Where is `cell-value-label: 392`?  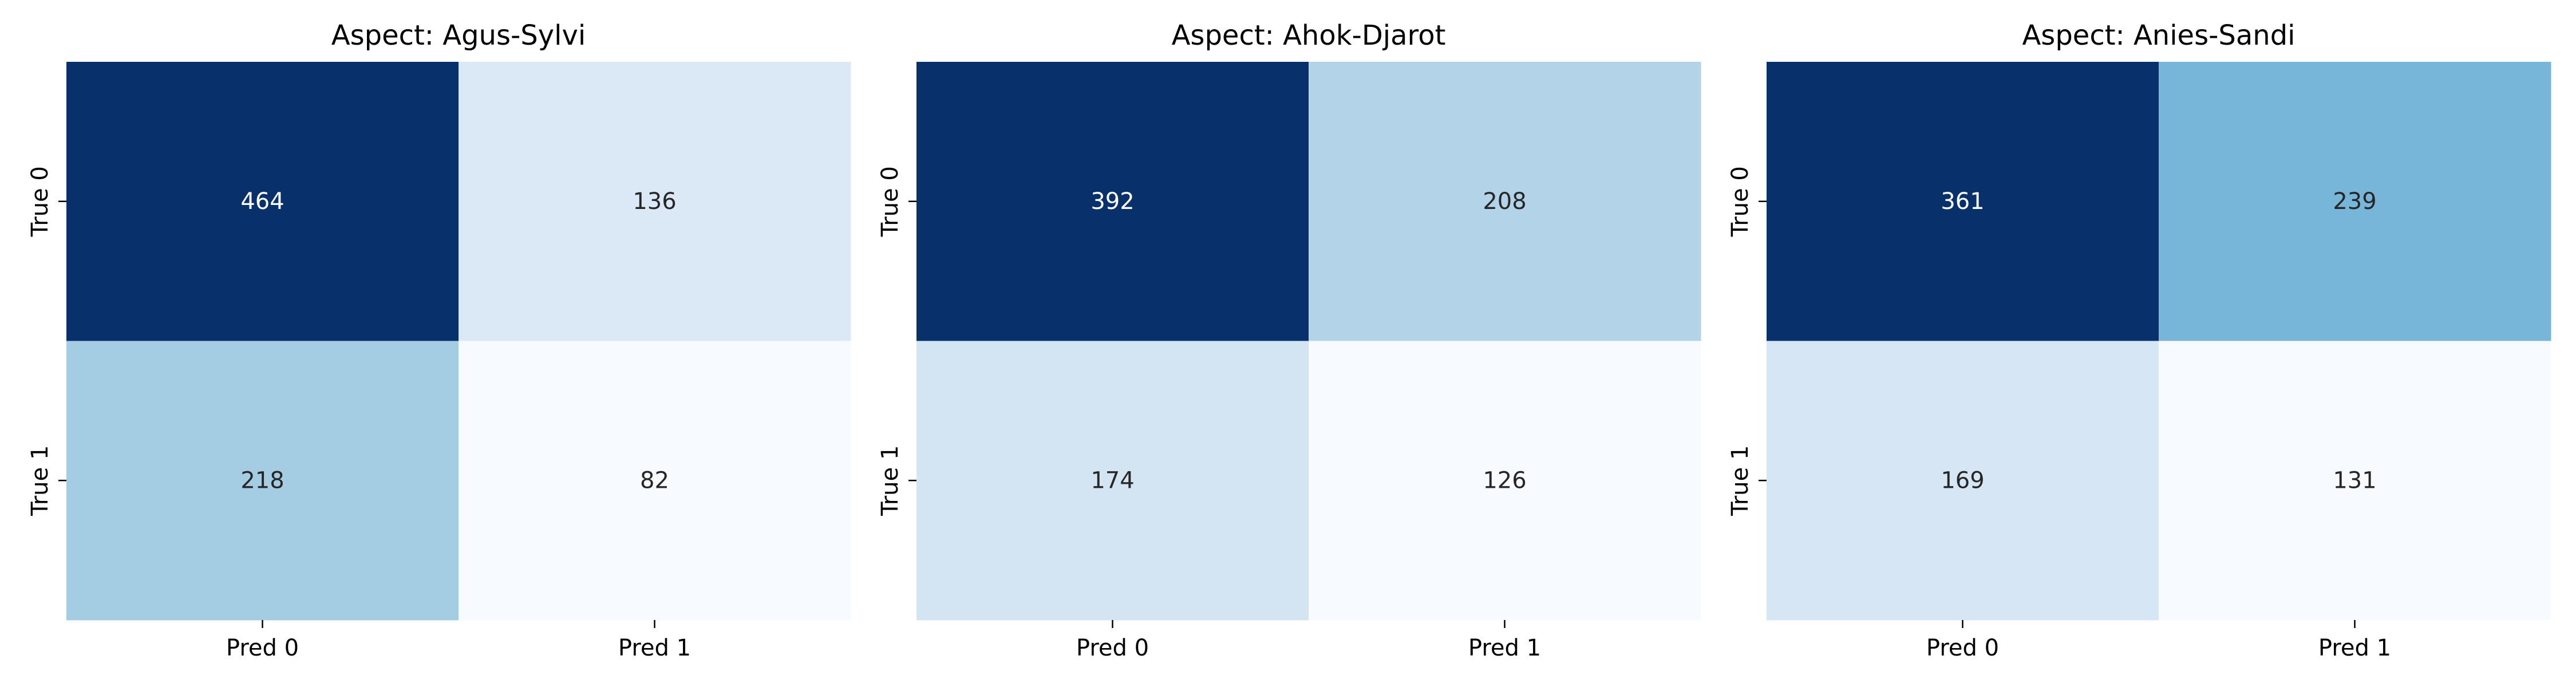
cell-value-label: 392 is located at coordinates (1112, 202).